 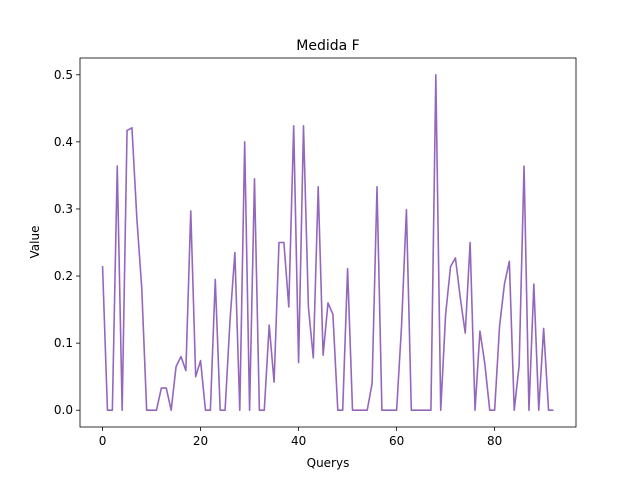 What do you see at coordinates (35, 242) in the screenshot?
I see `y-axis-label: Value` at bounding box center [35, 242].